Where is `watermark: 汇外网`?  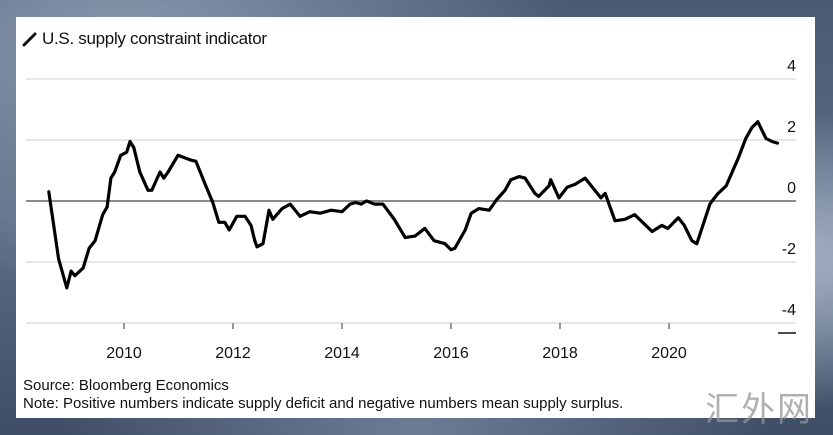 watermark: 汇外网 is located at coordinates (759, 410).